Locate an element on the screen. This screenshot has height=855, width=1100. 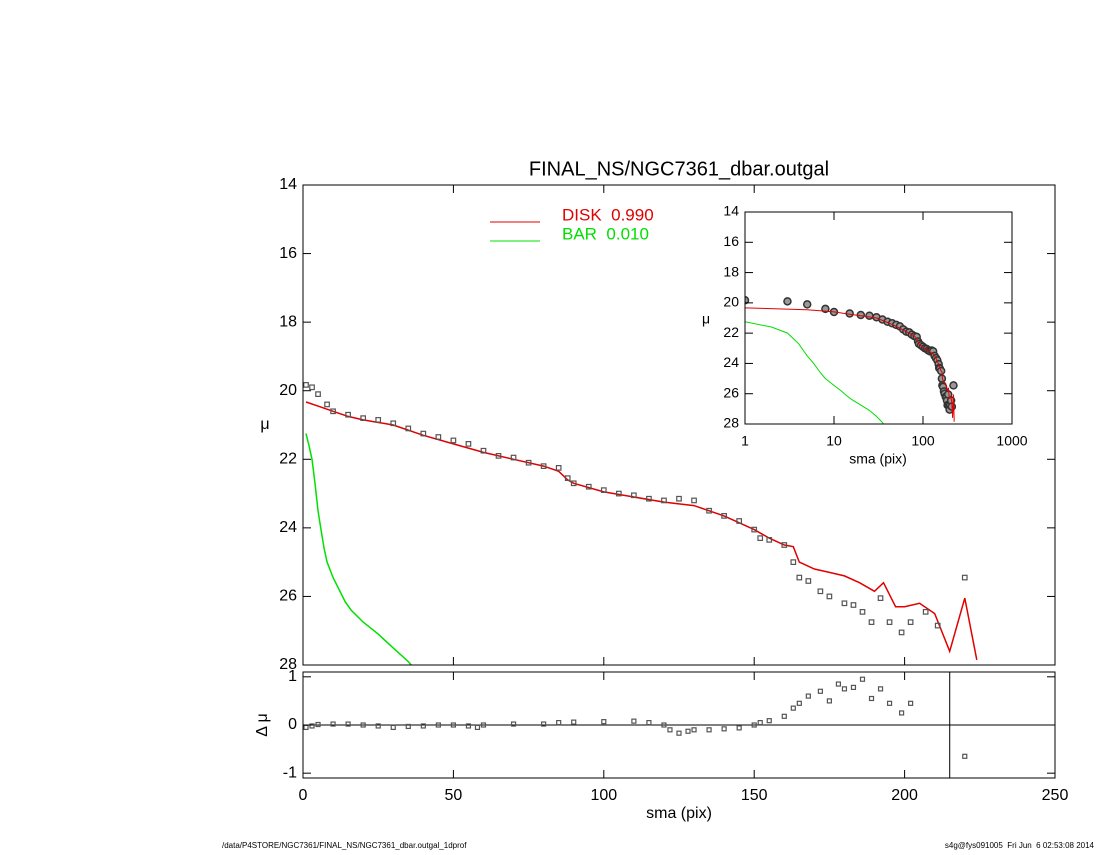
x-tick-label: 1 is located at coordinates (745, 441).